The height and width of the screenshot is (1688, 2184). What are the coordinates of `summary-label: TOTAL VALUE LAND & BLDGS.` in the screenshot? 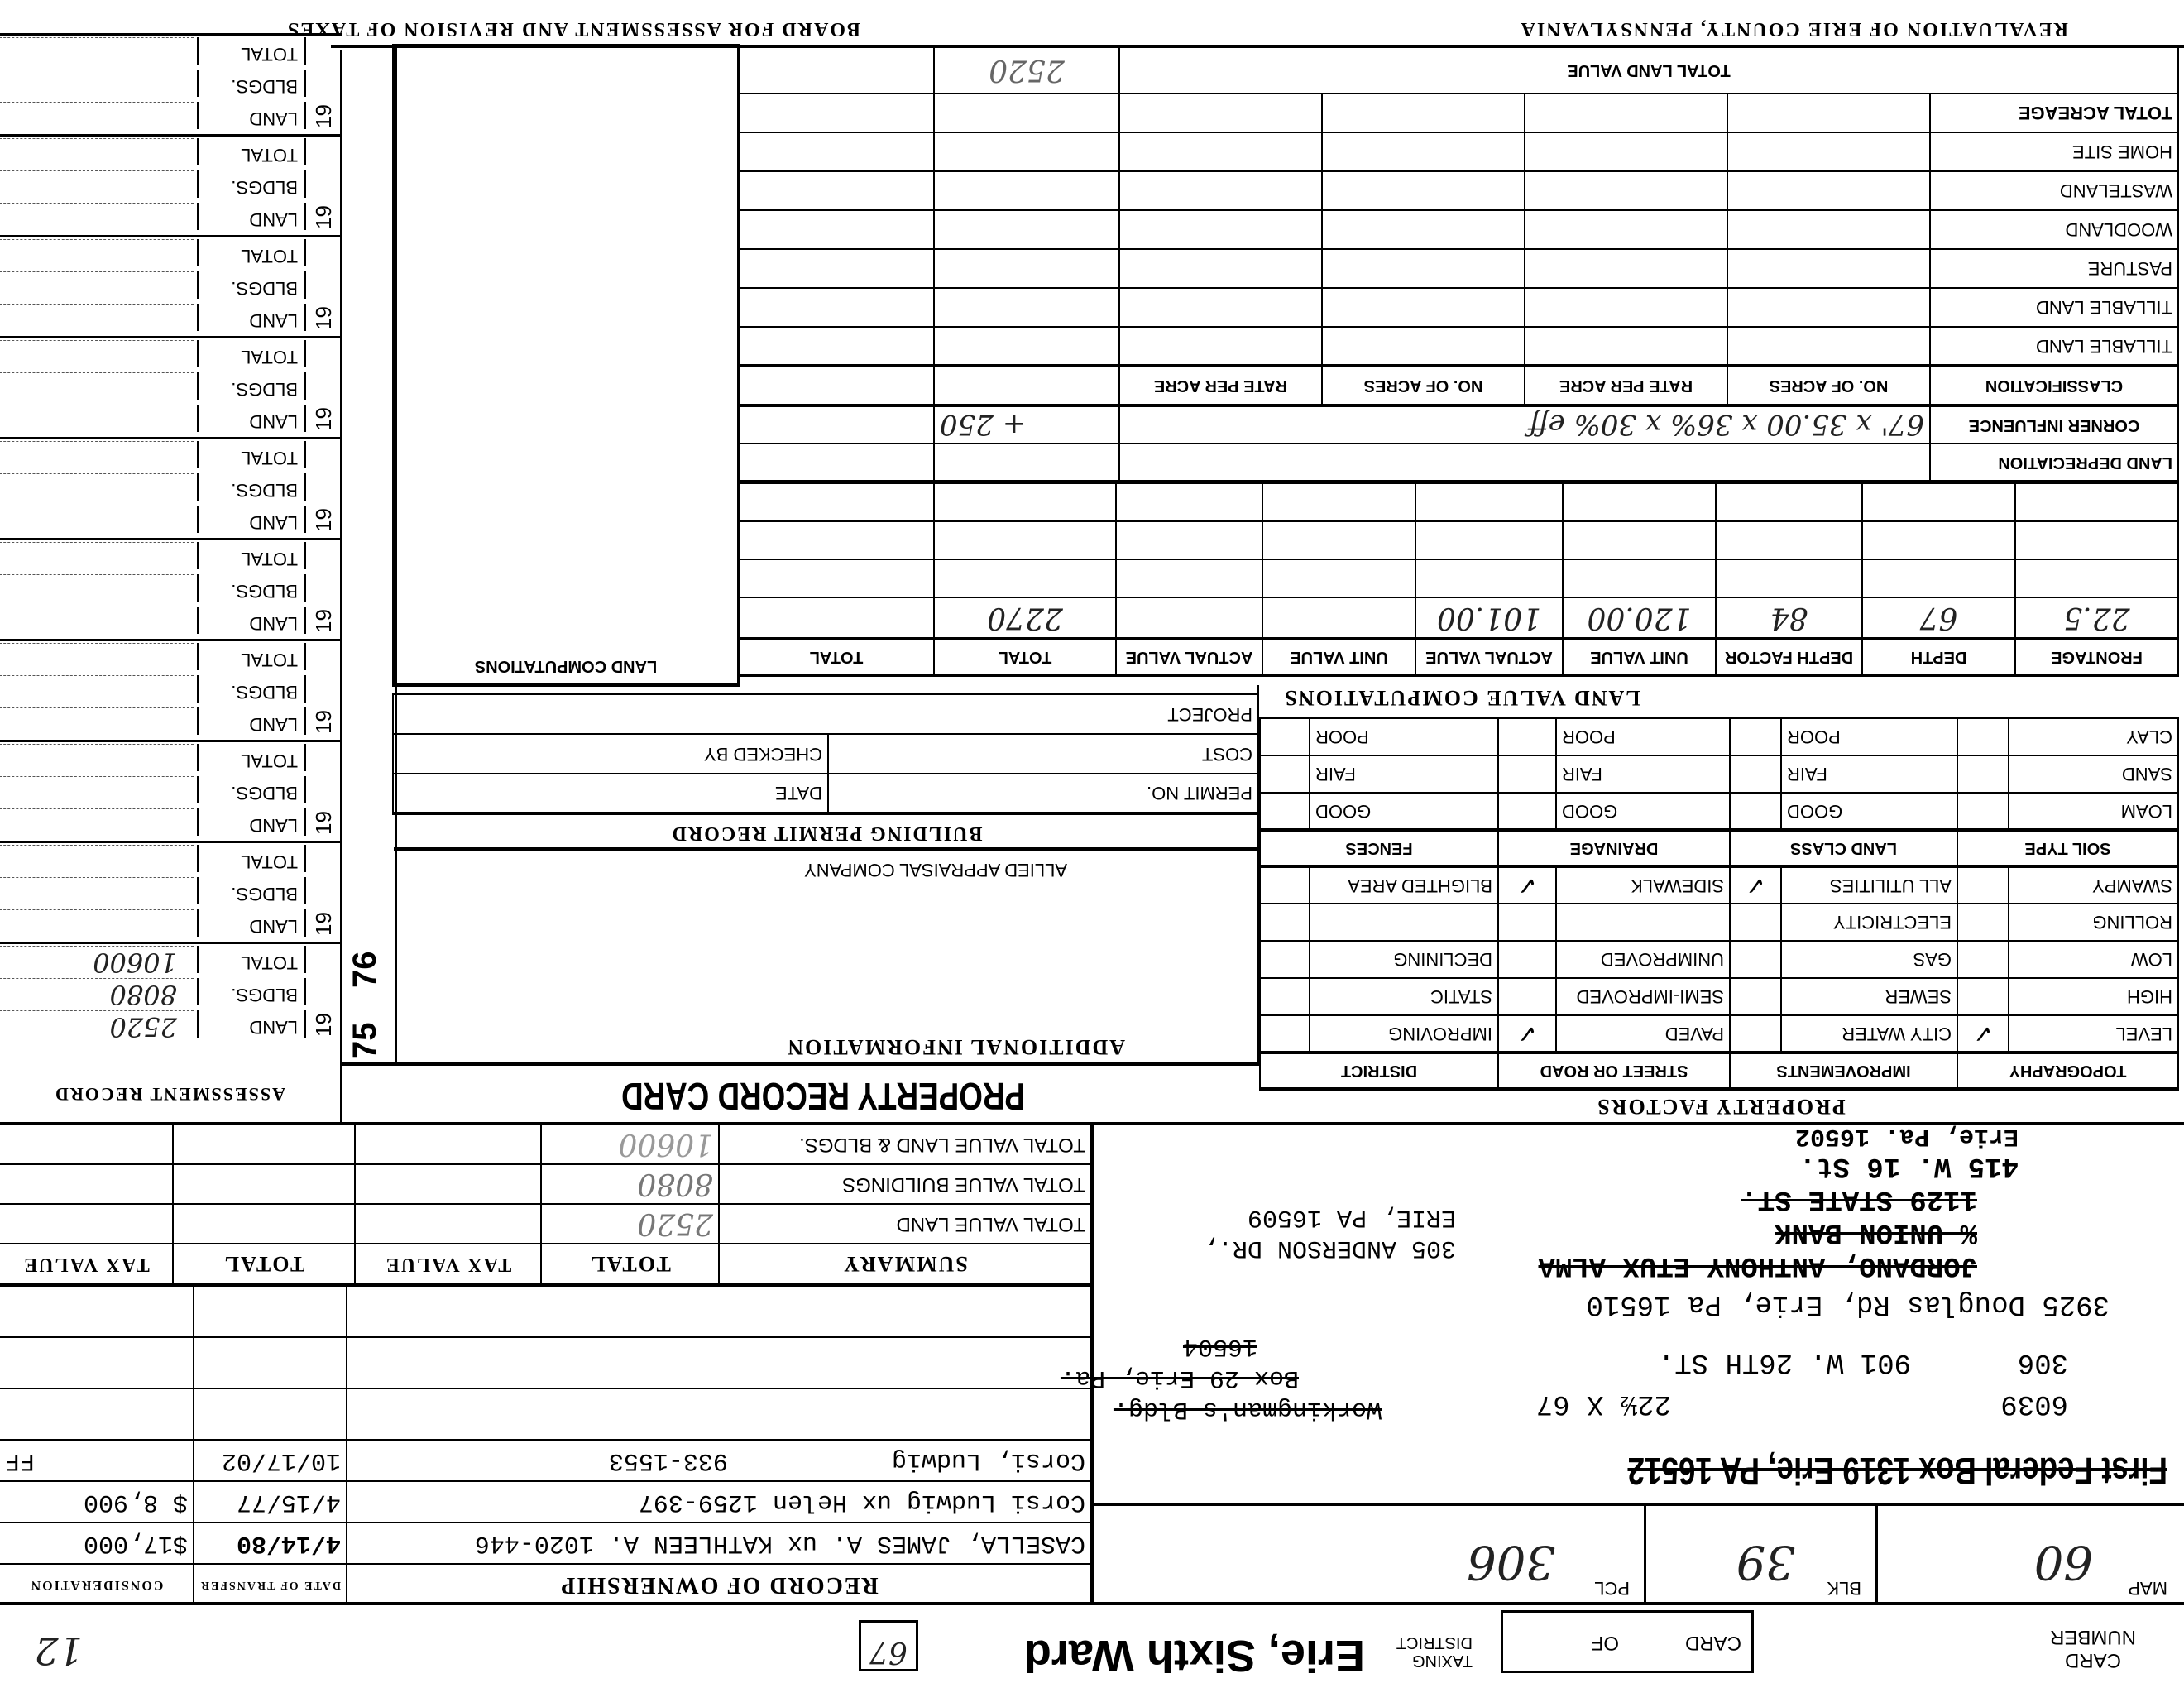 It's located at (905, 1144).